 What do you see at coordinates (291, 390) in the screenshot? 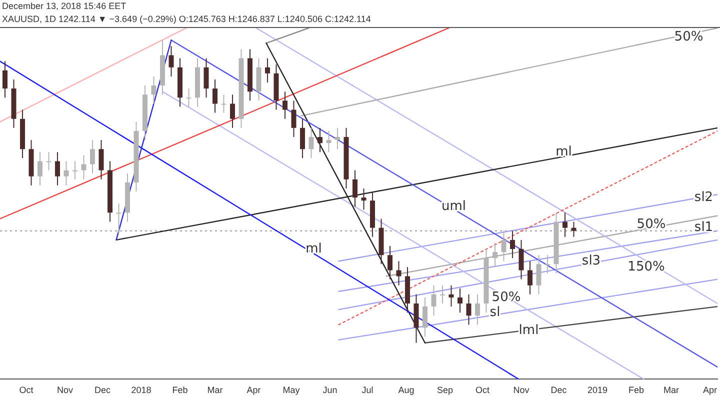
I see `x-tick-label: May` at bounding box center [291, 390].